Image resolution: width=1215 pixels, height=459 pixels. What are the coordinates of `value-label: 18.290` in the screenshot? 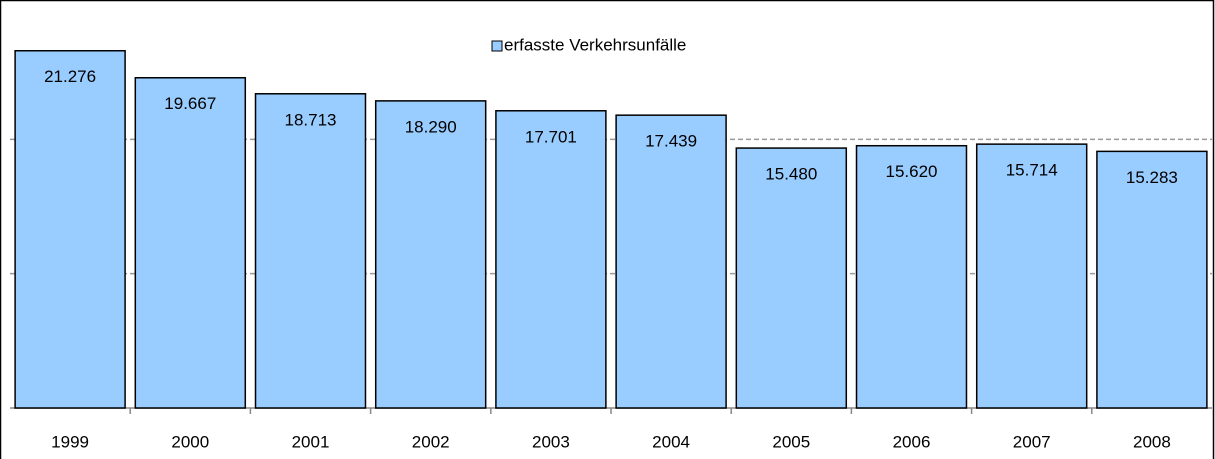 It's located at (431, 126).